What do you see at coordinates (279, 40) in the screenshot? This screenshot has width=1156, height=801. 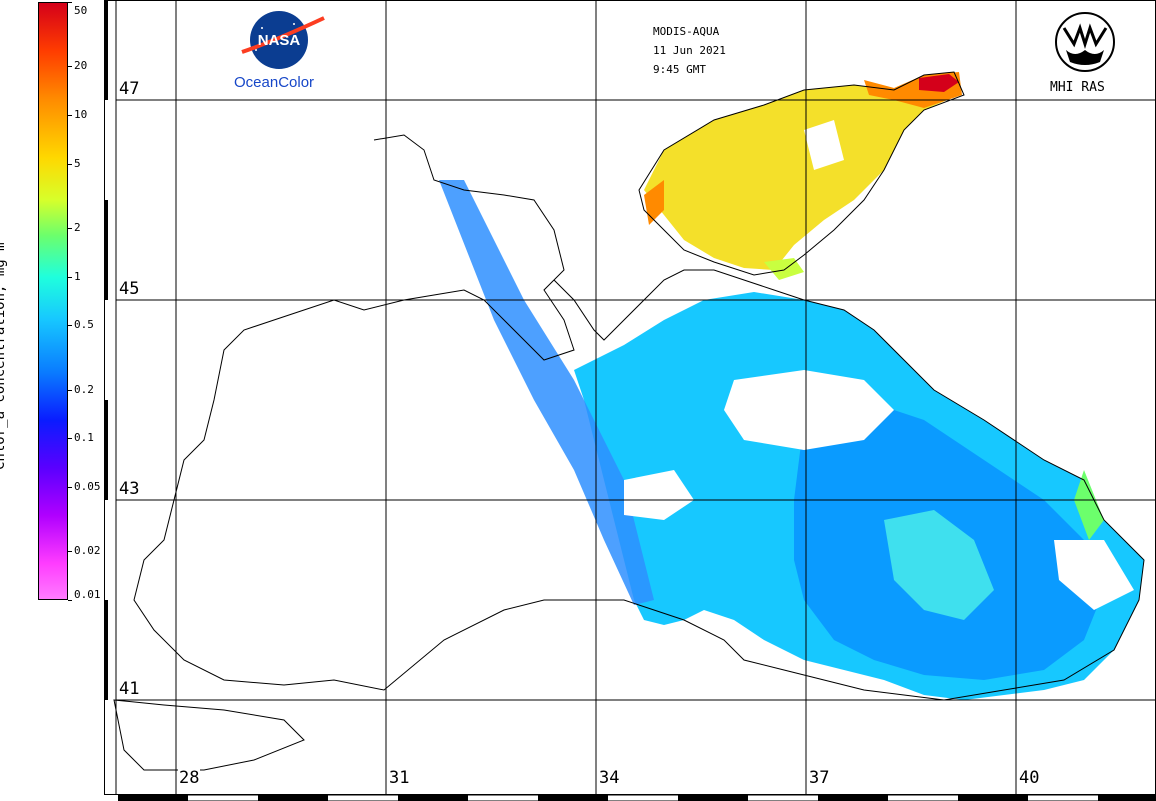 I see `svg-text: NASA` at bounding box center [279, 40].